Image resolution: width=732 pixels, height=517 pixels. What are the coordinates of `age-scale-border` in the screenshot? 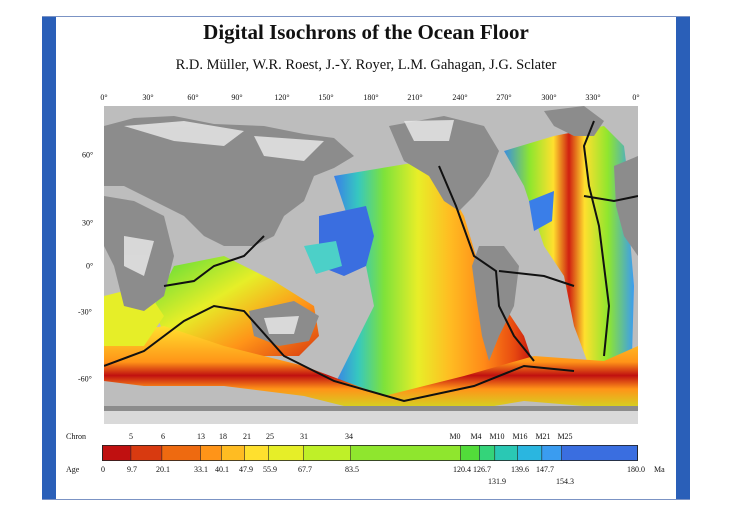 It's located at (370, 453).